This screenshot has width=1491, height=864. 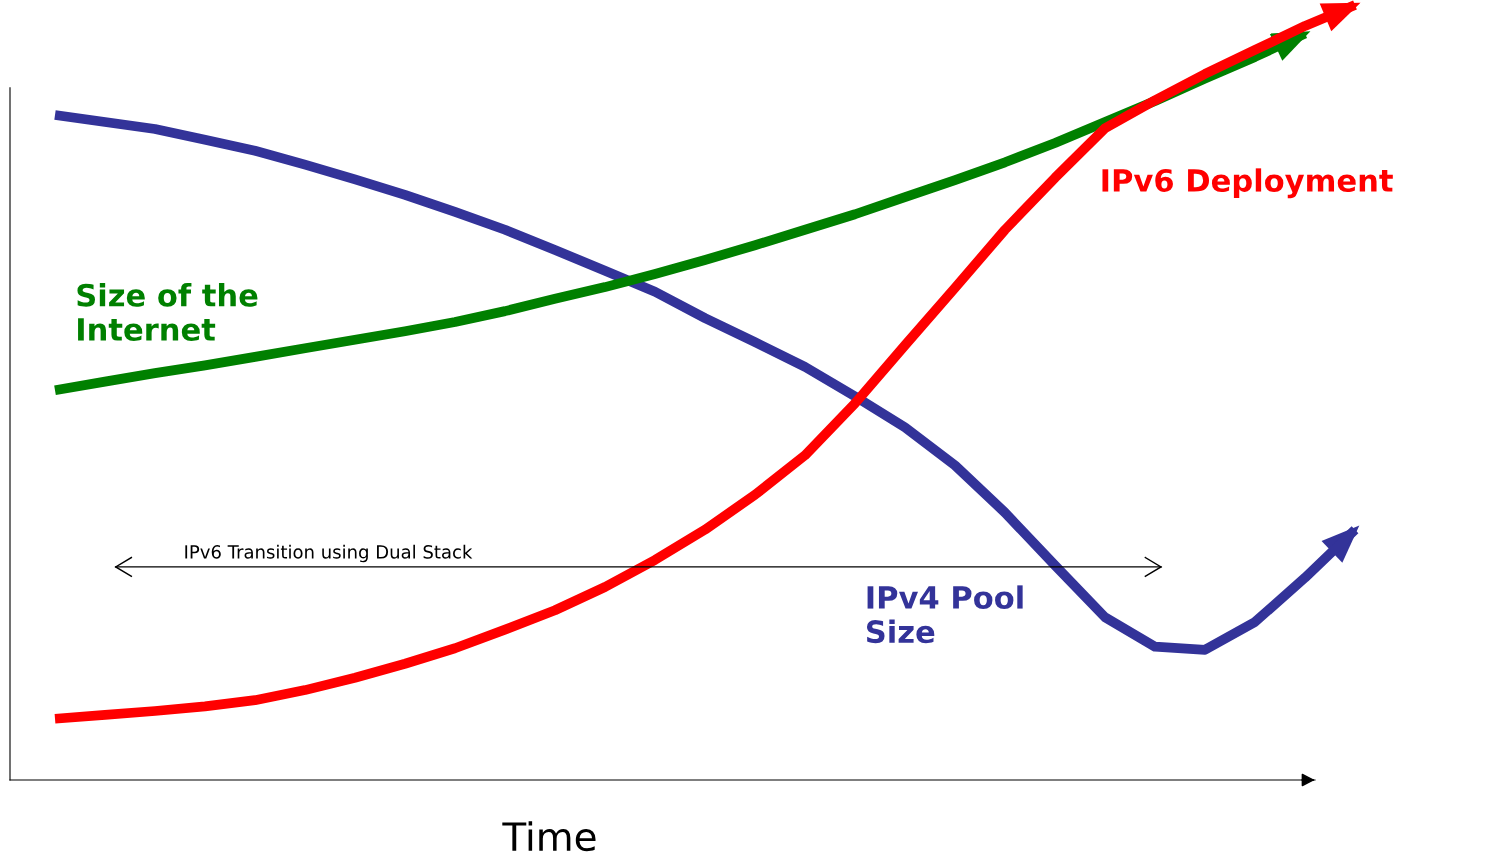 What do you see at coordinates (549, 836) in the screenshot?
I see `x-axis-title: Time` at bounding box center [549, 836].